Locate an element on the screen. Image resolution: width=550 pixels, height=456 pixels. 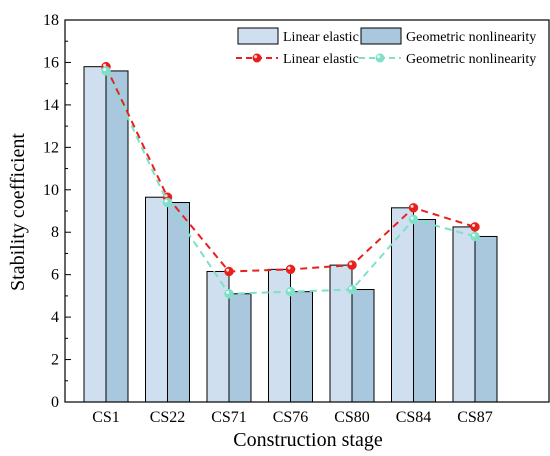
point-highlight-geometric-nonlinearity-cs80 is located at coordinates (351, 288).